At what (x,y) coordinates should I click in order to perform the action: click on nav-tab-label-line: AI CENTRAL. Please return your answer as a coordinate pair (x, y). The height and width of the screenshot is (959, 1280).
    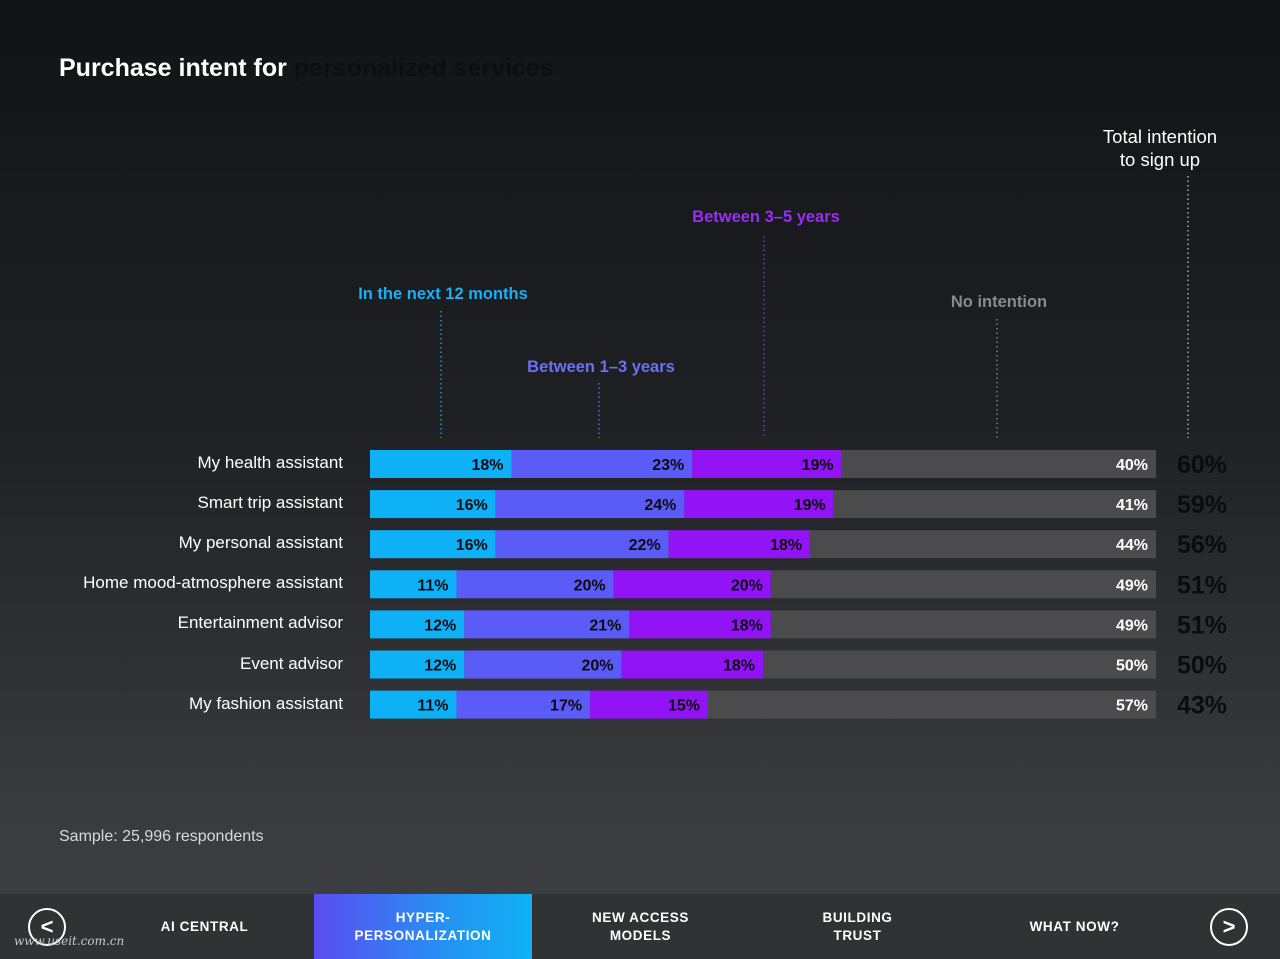
    Looking at the image, I should click on (204, 926).